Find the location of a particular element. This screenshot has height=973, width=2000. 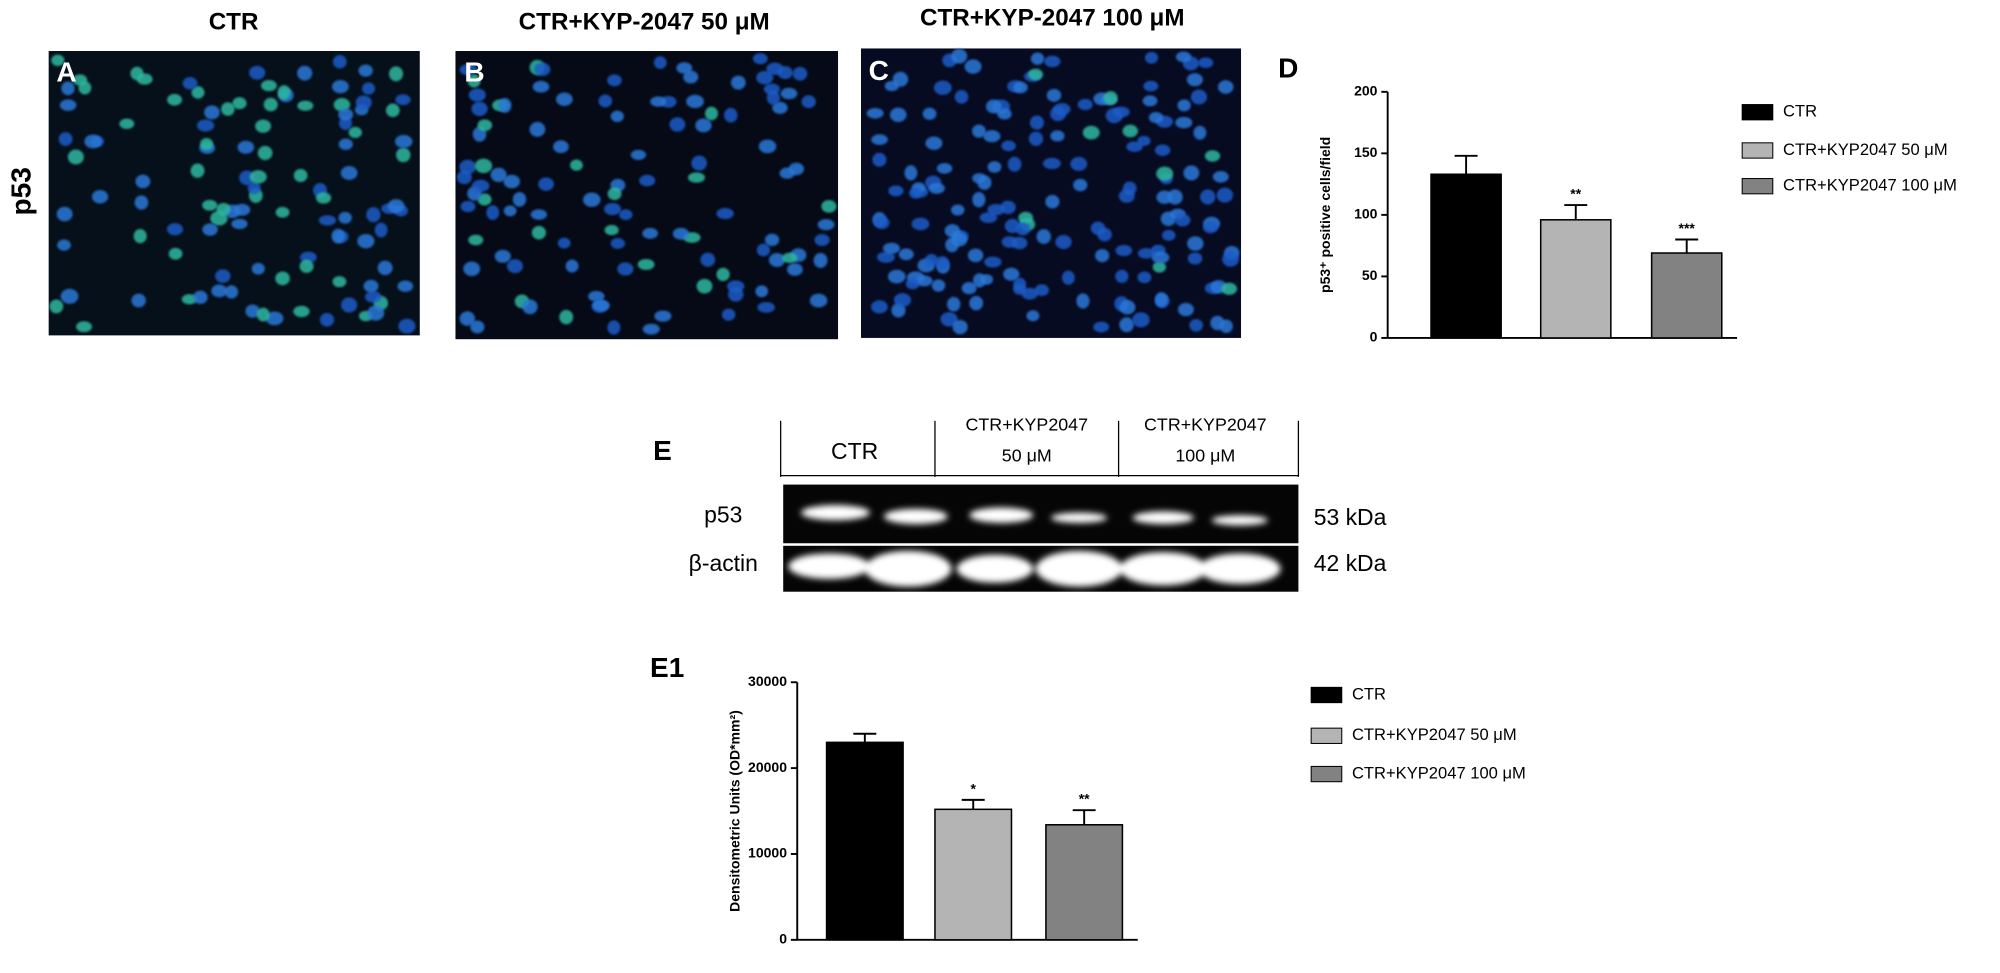

panel-title: CTR+KYP-2047 100 μM is located at coordinates (1052, 18).